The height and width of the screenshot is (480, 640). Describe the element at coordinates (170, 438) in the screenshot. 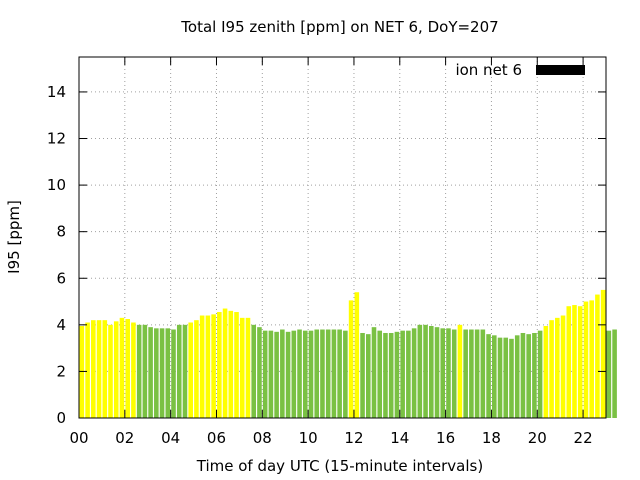

I see `x-tick-label: 04` at that location.